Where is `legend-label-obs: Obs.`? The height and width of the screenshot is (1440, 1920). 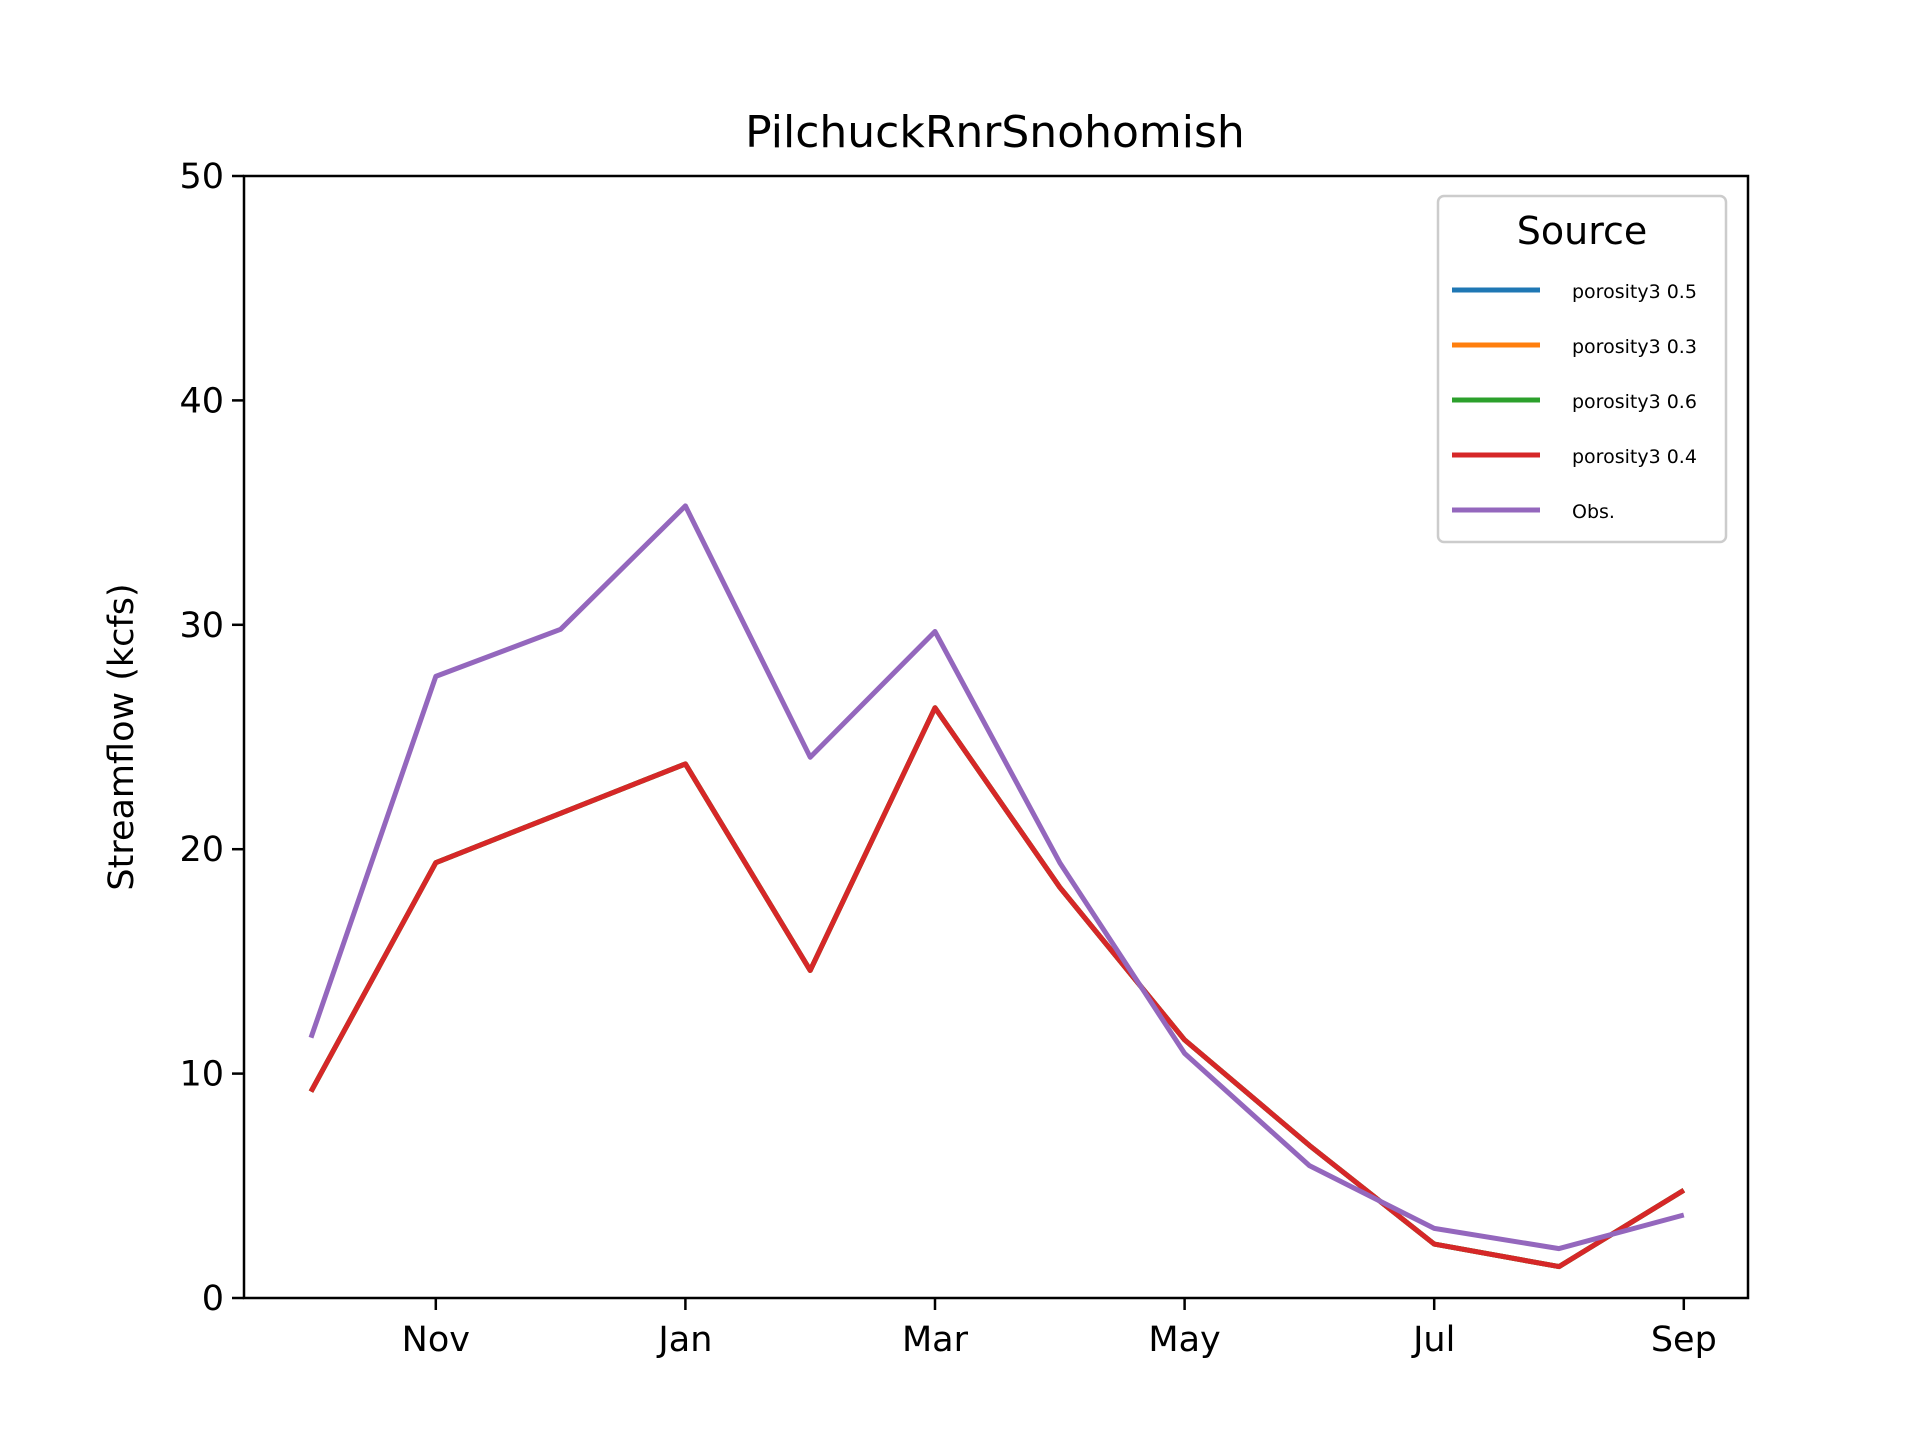
legend-label-obs: Obs. is located at coordinates (1593, 512).